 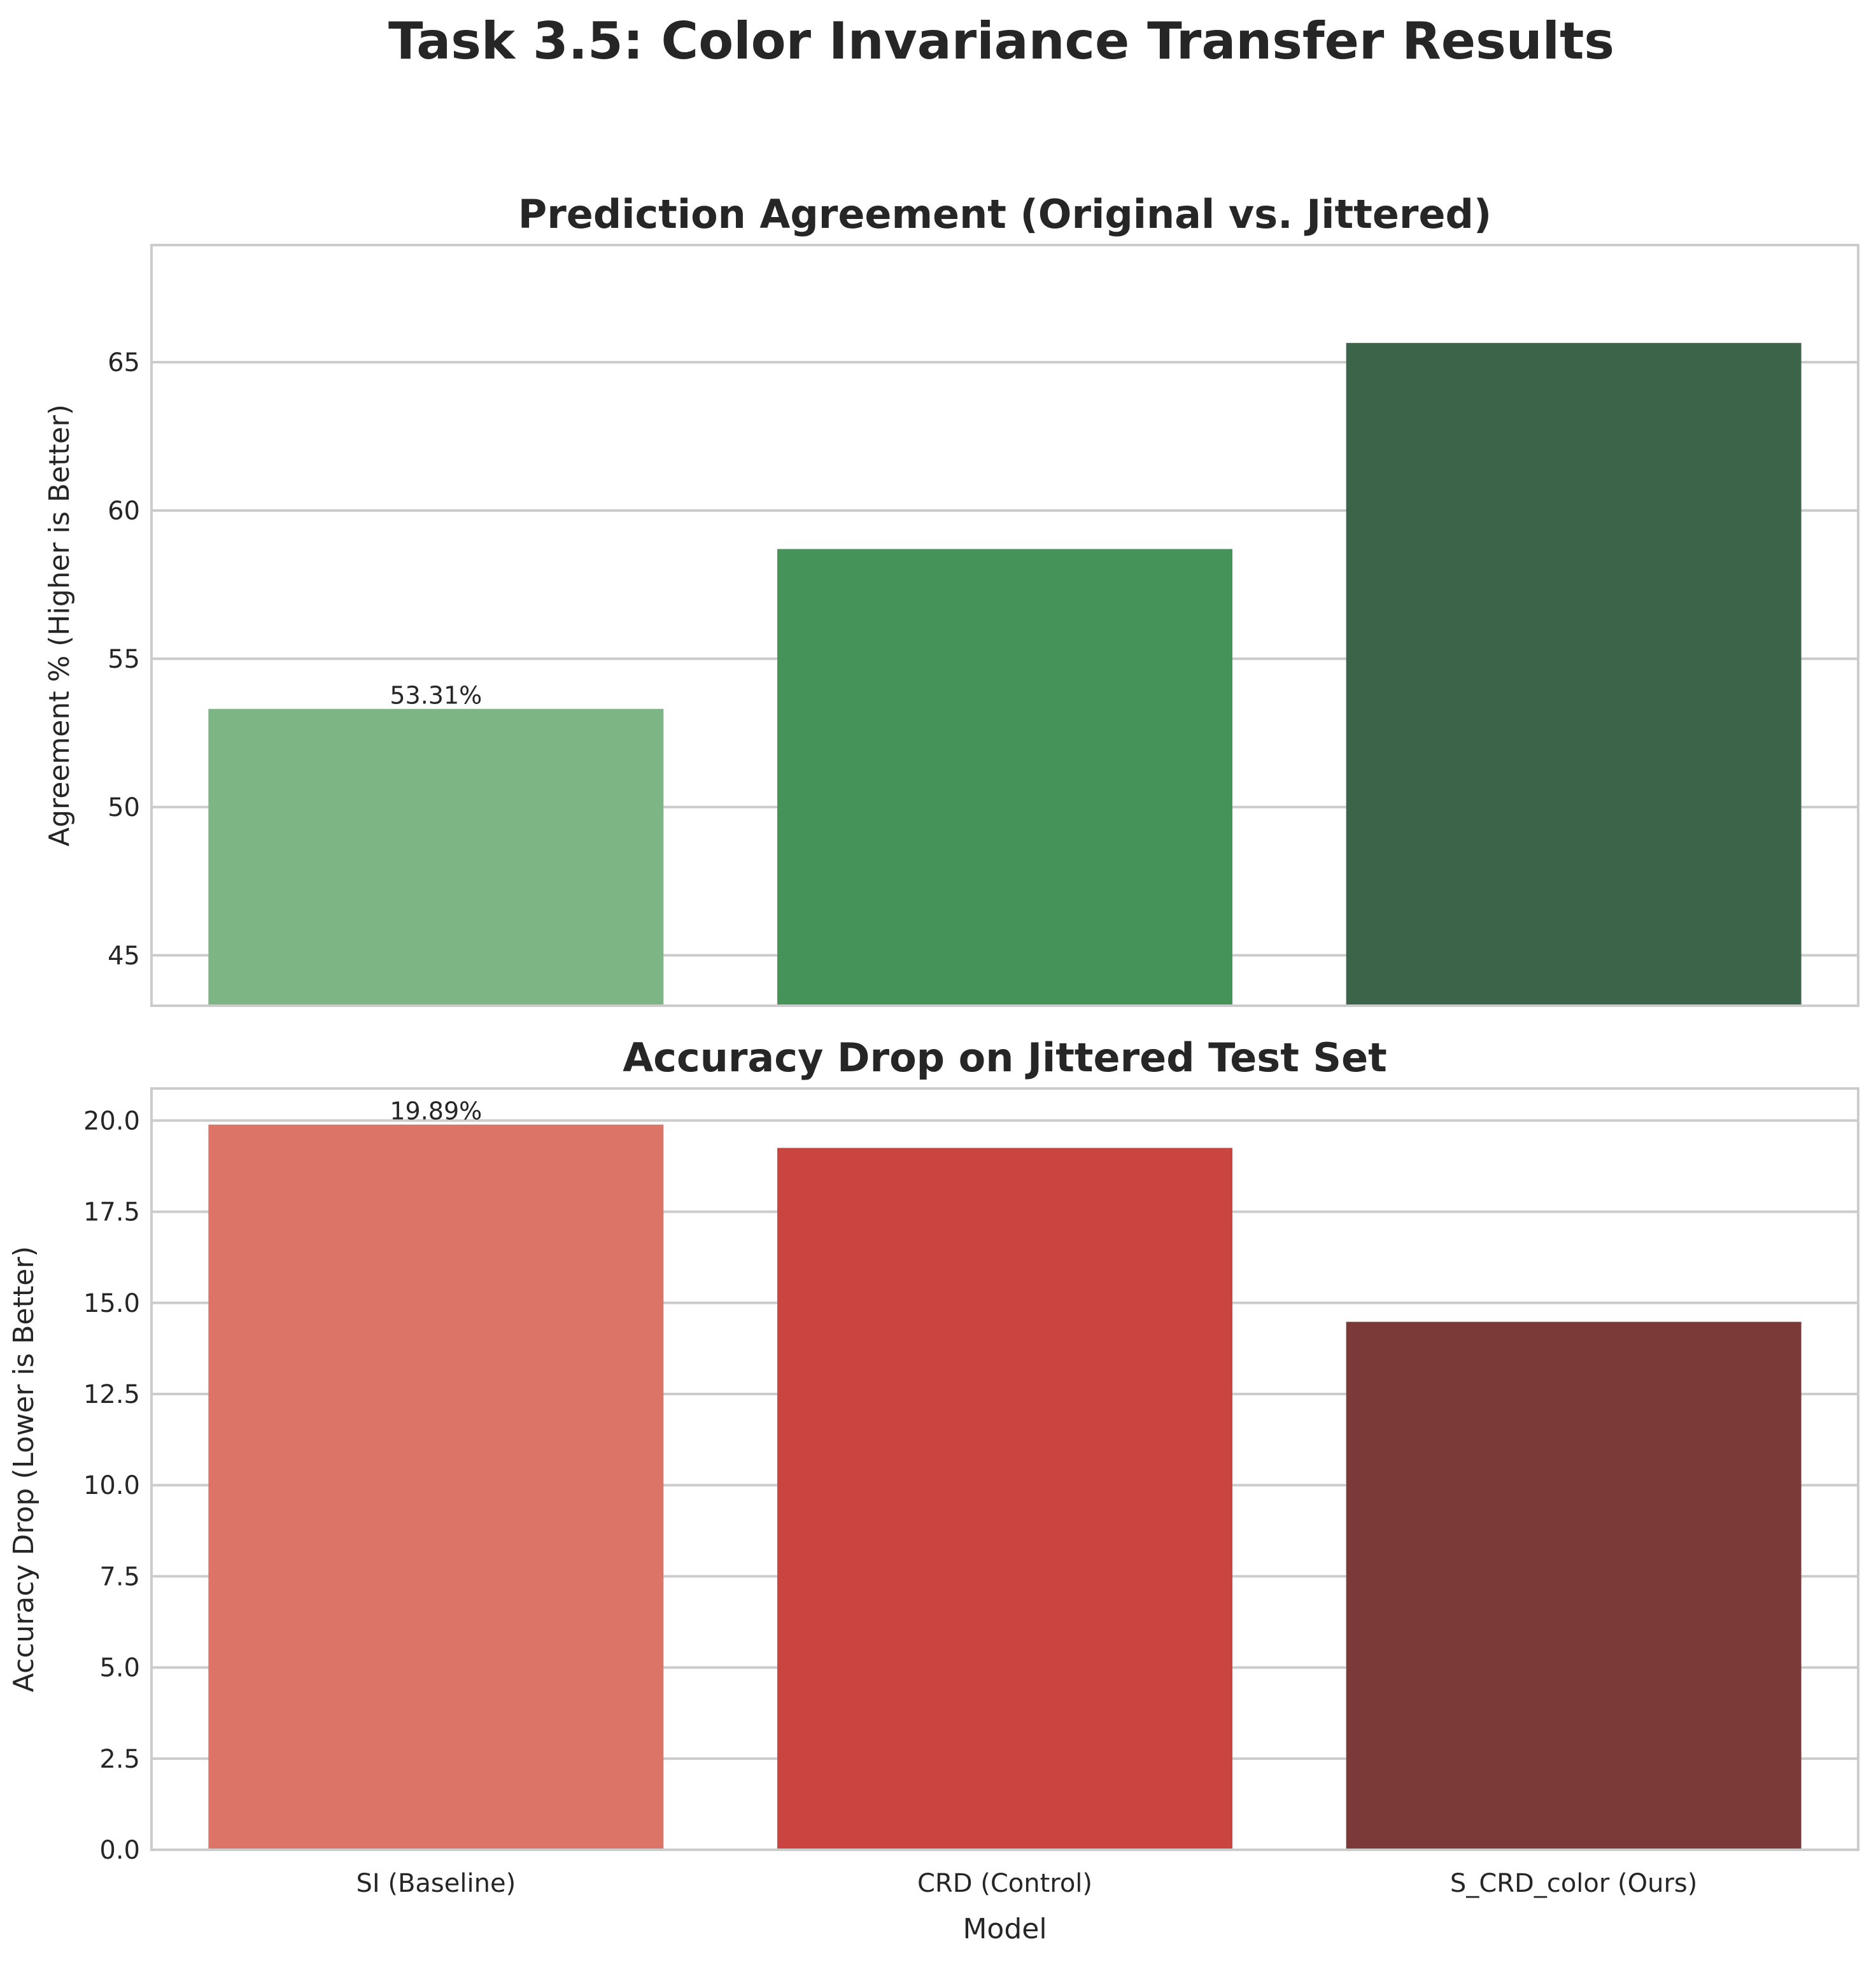 What do you see at coordinates (111, 1121) in the screenshot?
I see `y-tick-label: 20.0` at bounding box center [111, 1121].